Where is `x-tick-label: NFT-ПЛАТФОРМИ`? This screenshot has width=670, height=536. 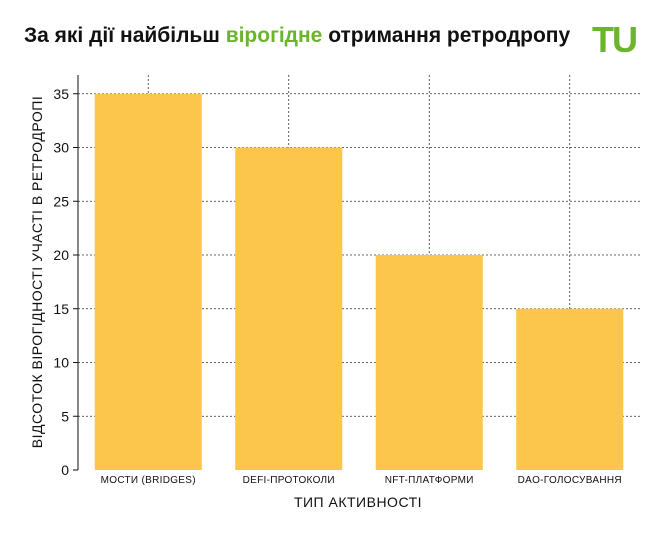
x-tick-label: NFT-ПЛАТФОРМИ is located at coordinates (429, 480).